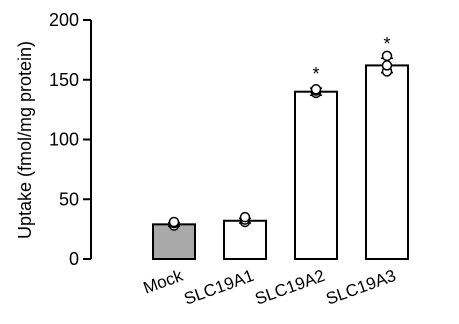 Image resolution: width=459 pixels, height=324 pixels. What do you see at coordinates (64, 80) in the screenshot?
I see `y-tick-label: 150` at bounding box center [64, 80].